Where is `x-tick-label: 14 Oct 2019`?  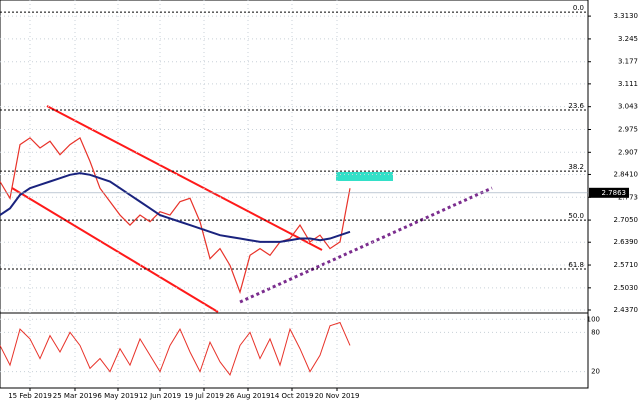 x-tick-label: 14 Oct 2019 is located at coordinates (291, 396).